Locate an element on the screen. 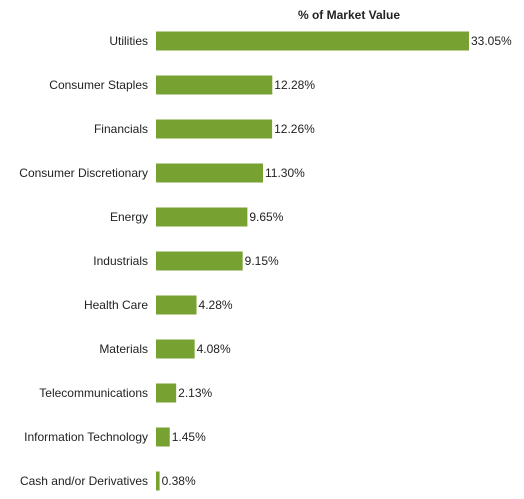 The width and height of the screenshot is (524, 499). category-label: Cash and/or Derivatives is located at coordinates (84, 481).